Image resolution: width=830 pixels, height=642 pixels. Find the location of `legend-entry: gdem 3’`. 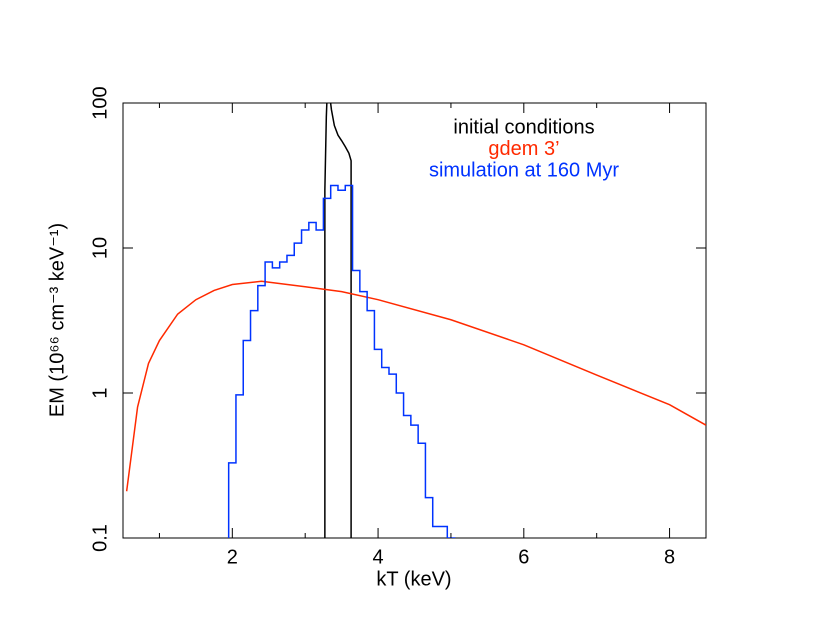

legend-entry: gdem 3’ is located at coordinates (523, 149).